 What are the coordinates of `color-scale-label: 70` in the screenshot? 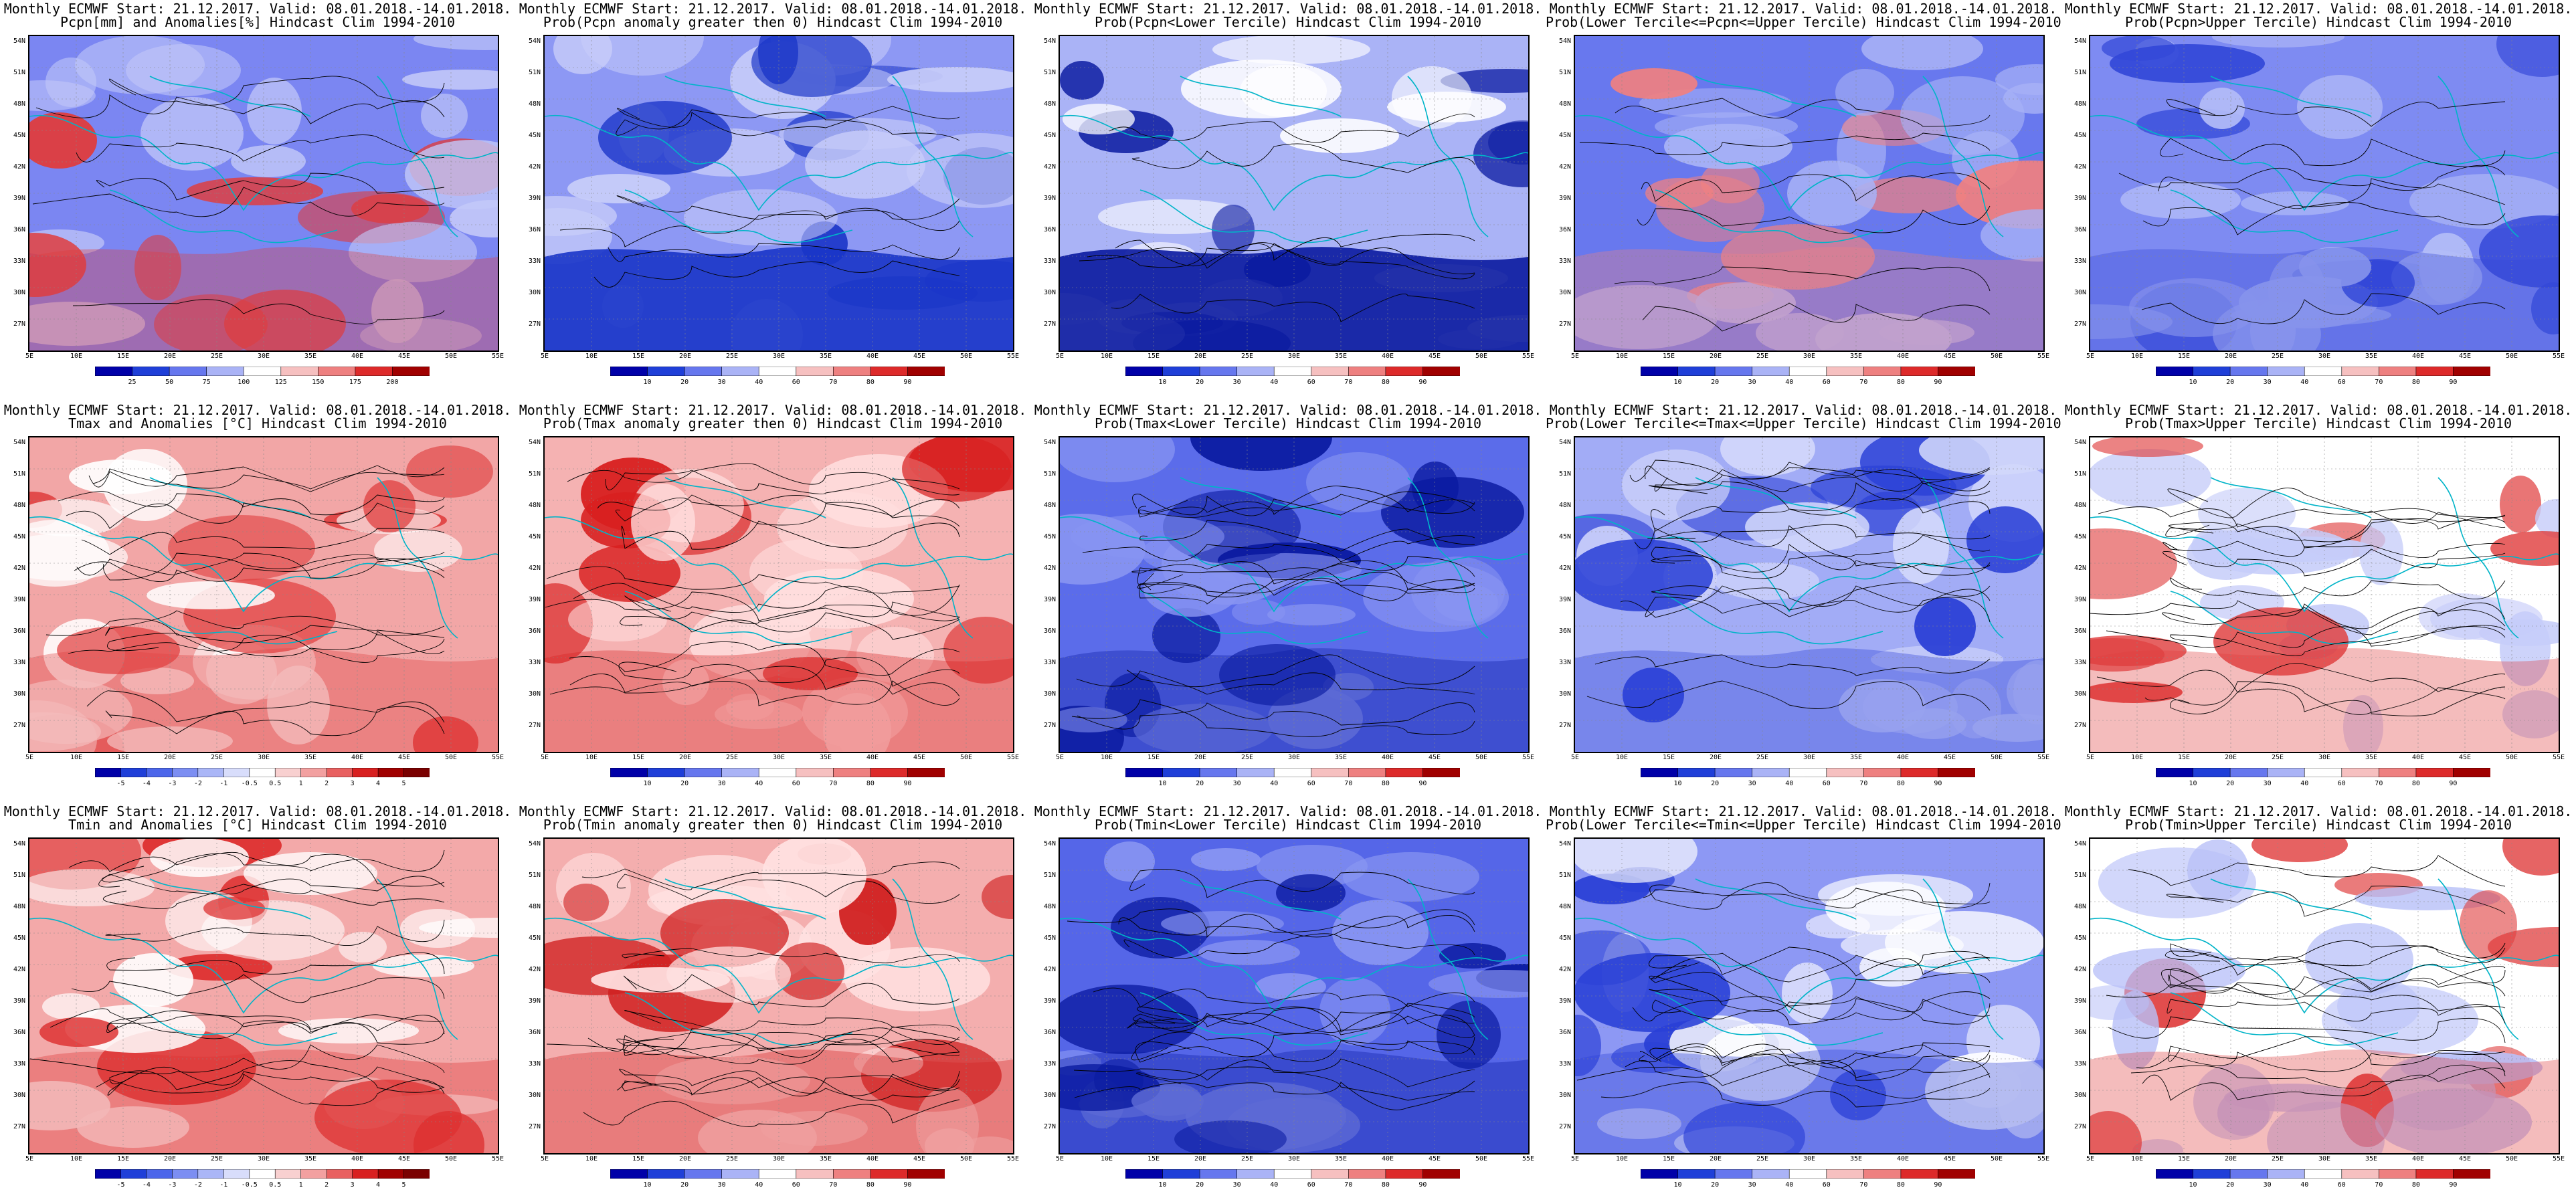 It's located at (2379, 783).